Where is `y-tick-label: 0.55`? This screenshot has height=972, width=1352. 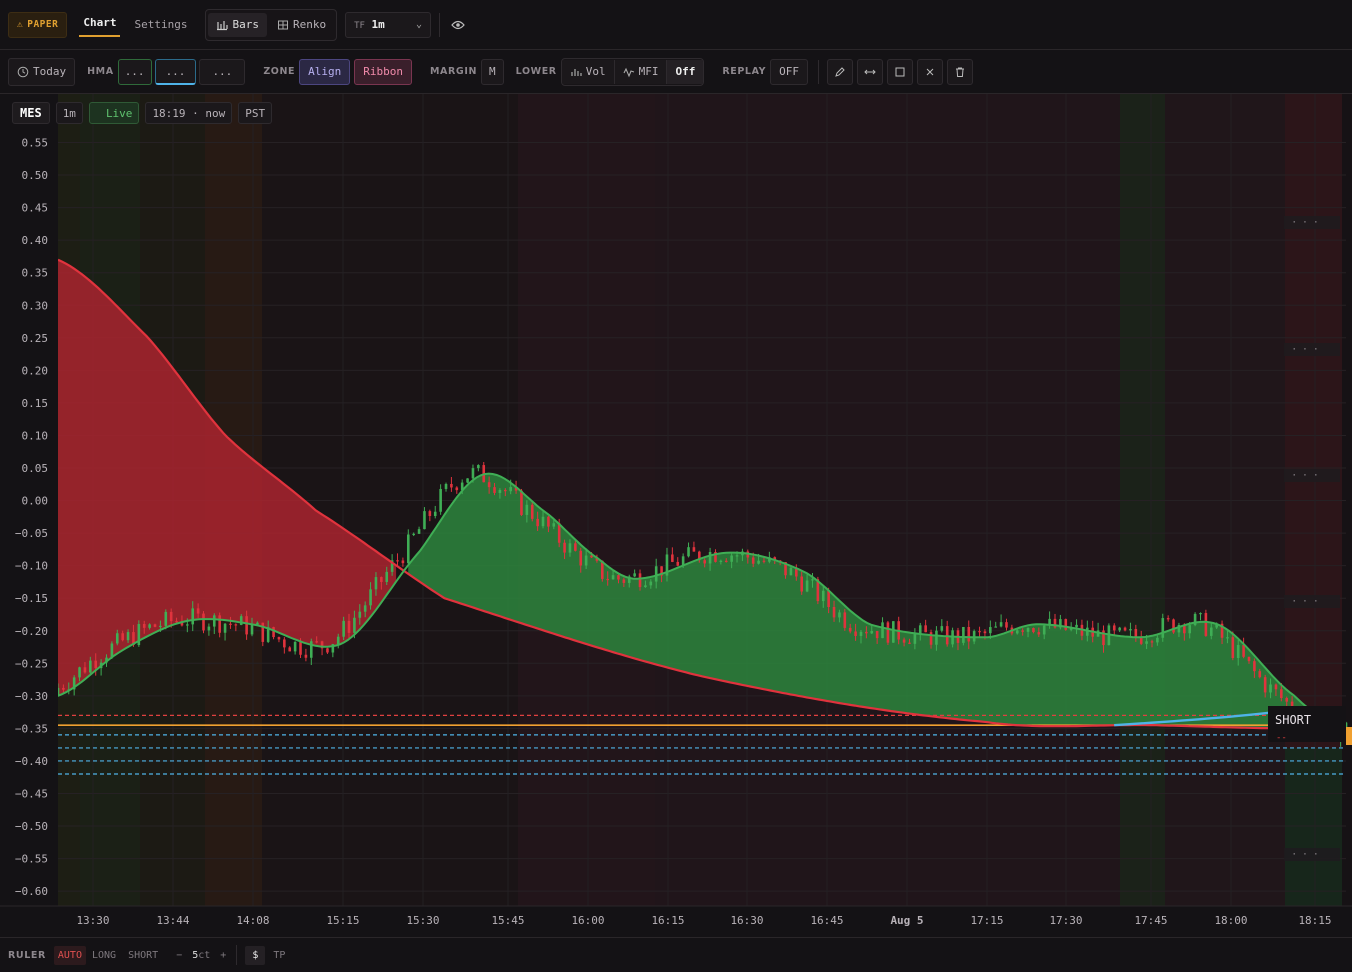
y-tick-label: 0.55 is located at coordinates (35, 143).